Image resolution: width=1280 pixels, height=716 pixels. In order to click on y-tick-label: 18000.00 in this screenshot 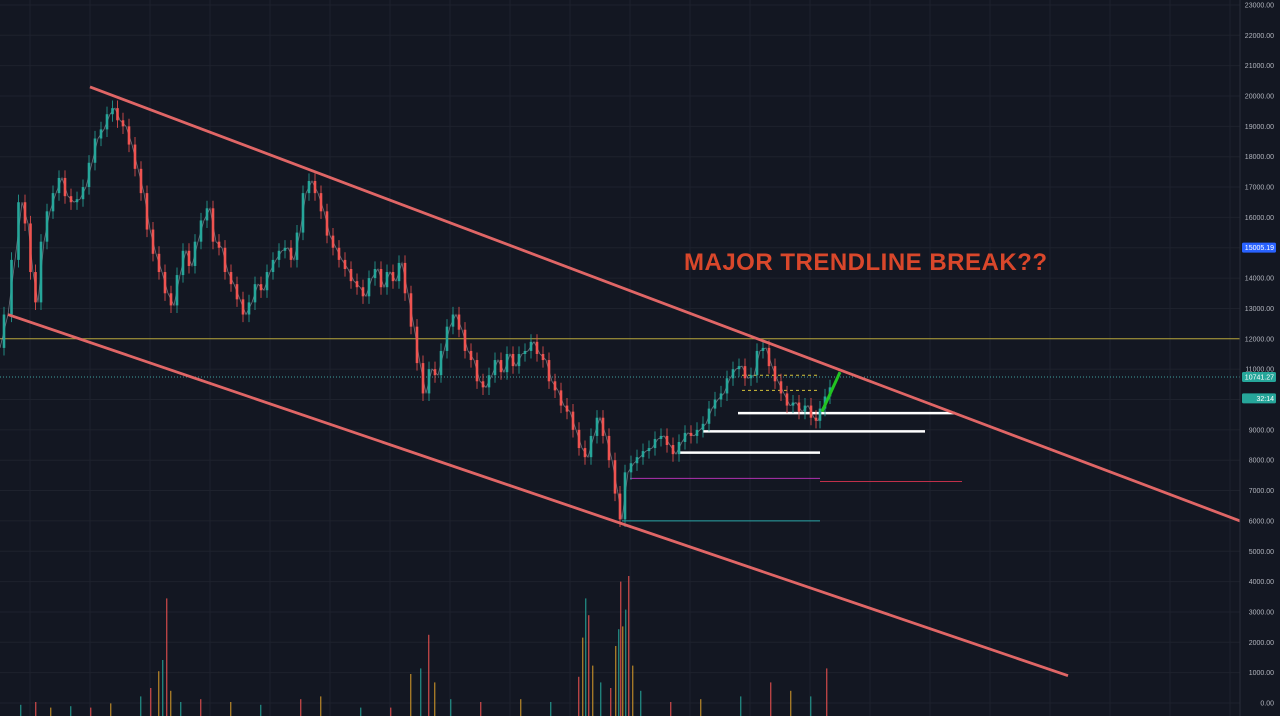, I will do `click(1259, 157)`.